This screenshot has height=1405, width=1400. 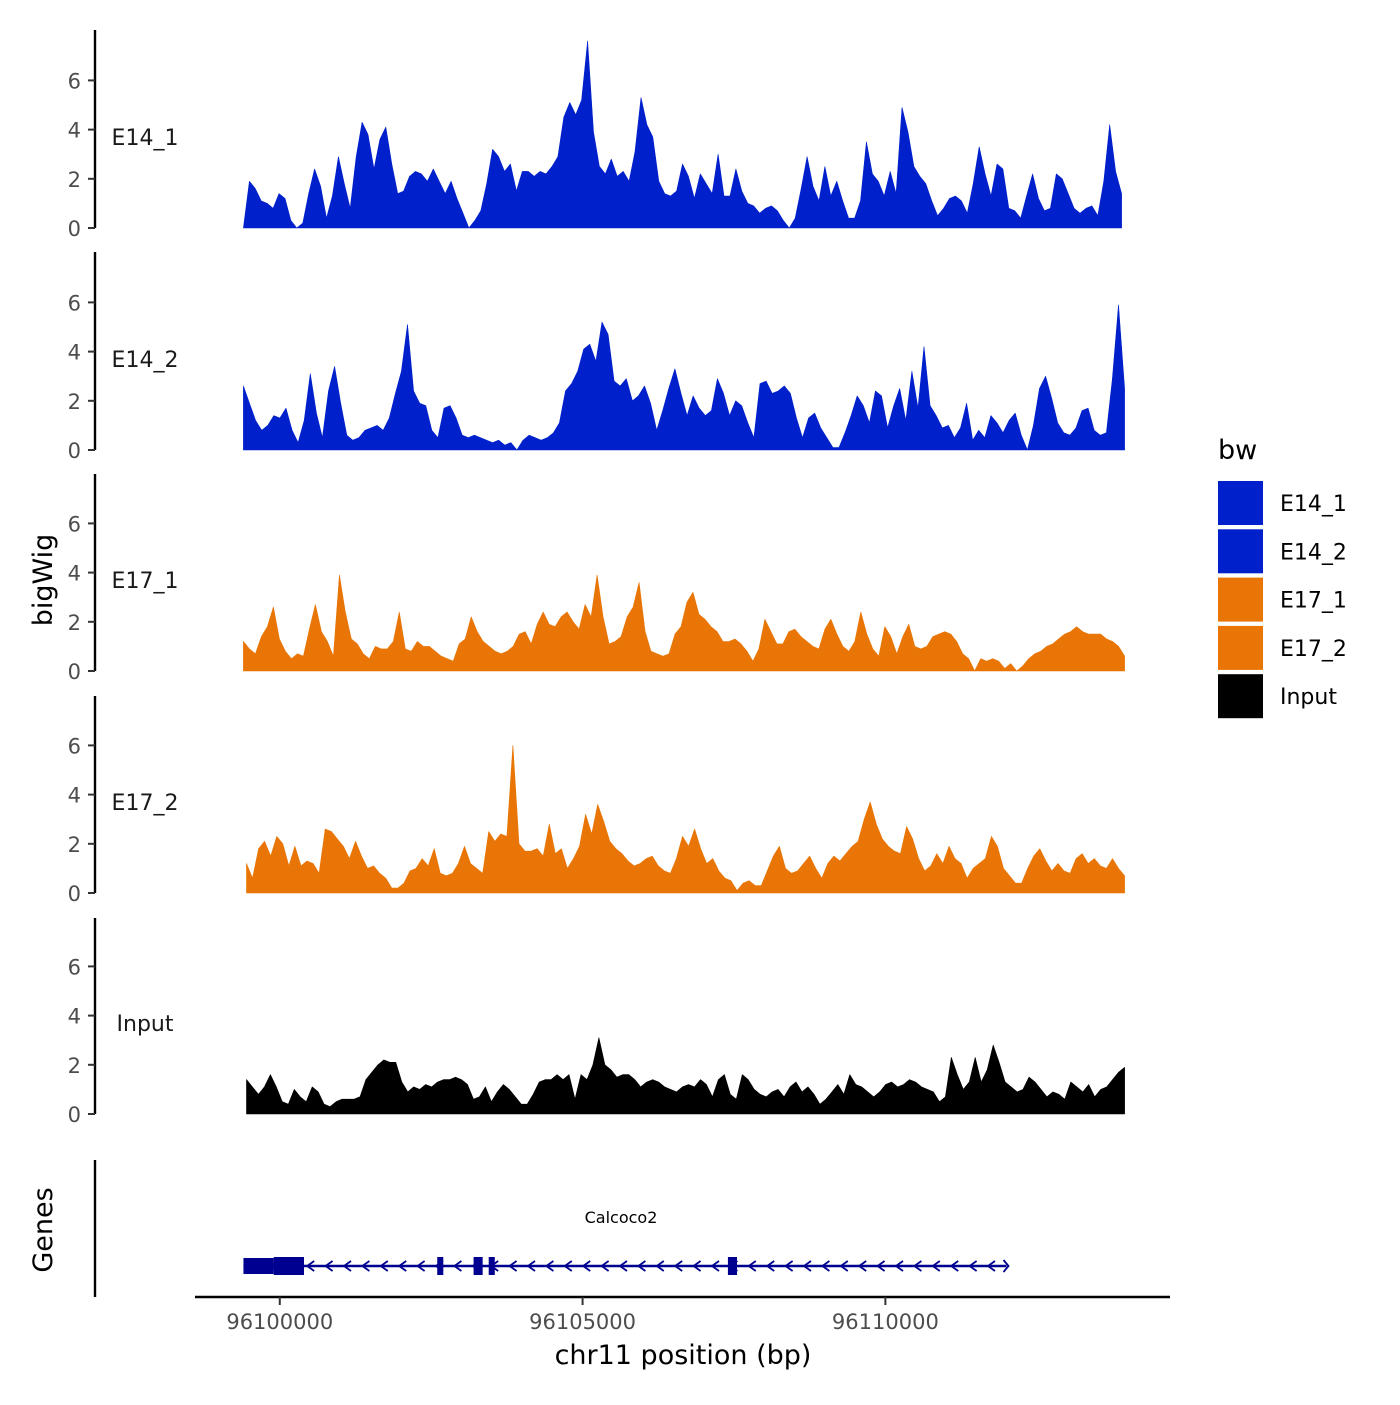 I want to click on x-axis: 96100000 96105000 96110000, so click(x=682, y=1314).